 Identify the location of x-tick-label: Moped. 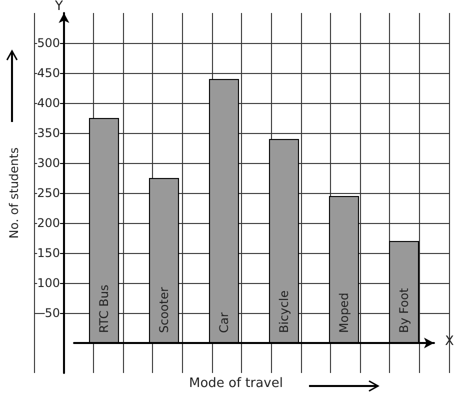
(344, 312).